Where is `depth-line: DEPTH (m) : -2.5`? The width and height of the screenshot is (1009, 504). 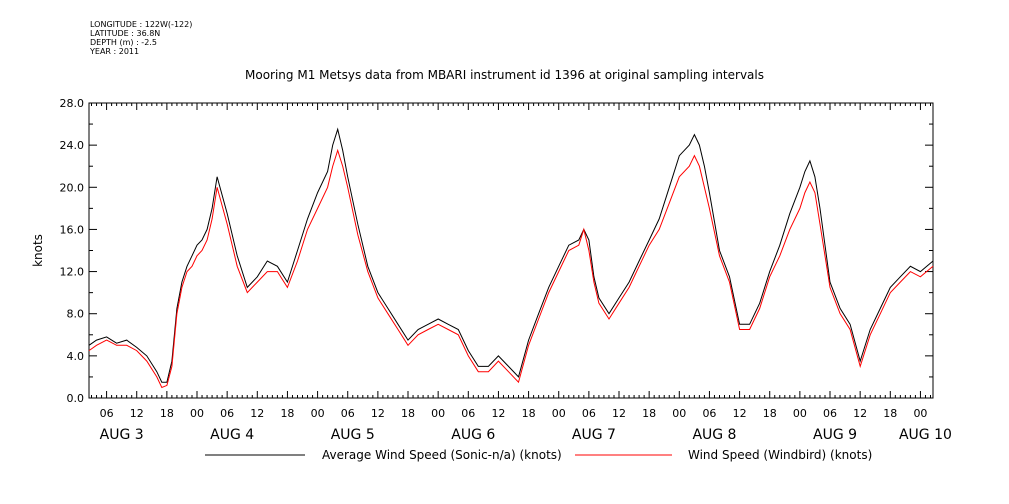 depth-line: DEPTH (m) : -2.5 is located at coordinates (123, 42).